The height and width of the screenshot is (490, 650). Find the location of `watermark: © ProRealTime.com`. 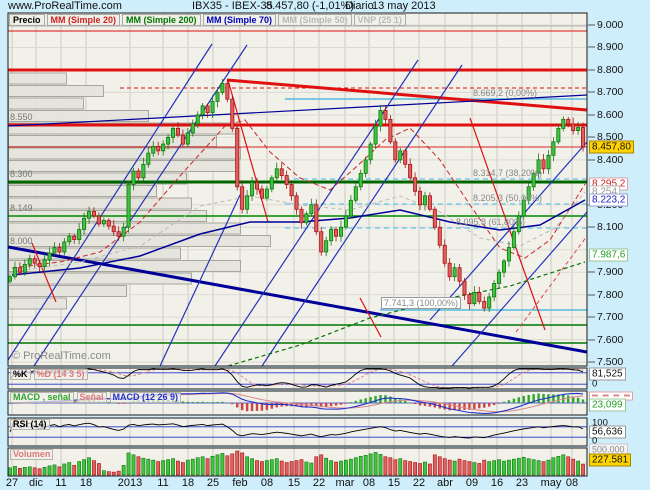

watermark: © ProRealTime.com is located at coordinates (61, 356).